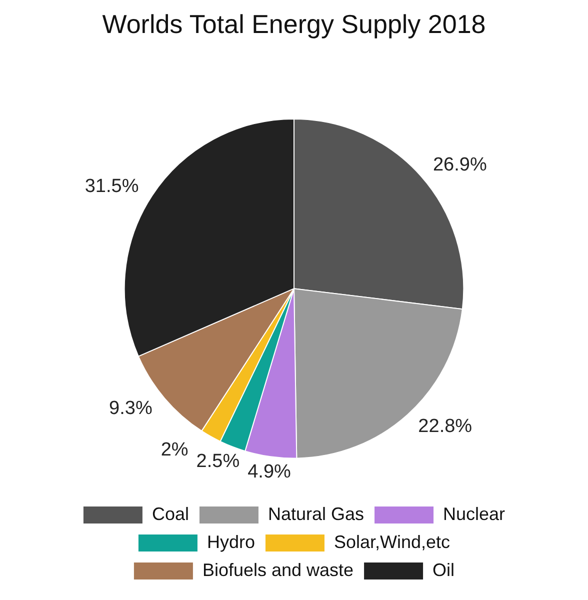  What do you see at coordinates (459, 165) in the screenshot?
I see `data-label: 26.9%` at bounding box center [459, 165].